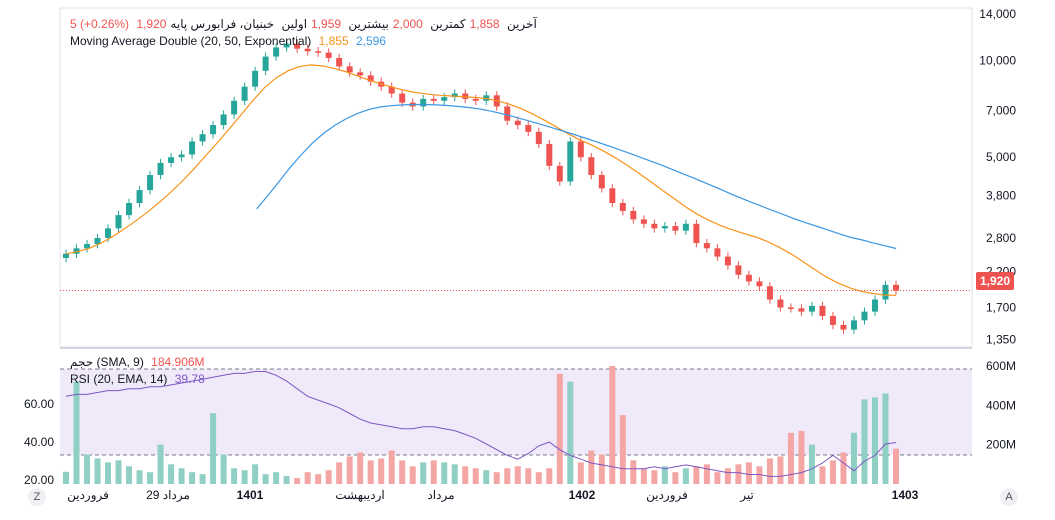  I want to click on rsi-legend: RSI (20, EMA, 14) 39.78, so click(139, 379).